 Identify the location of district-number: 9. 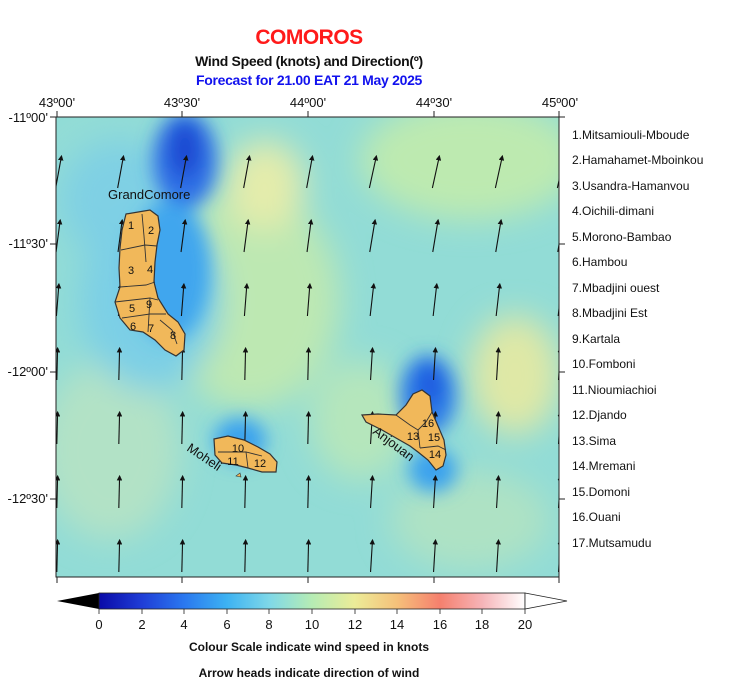
(149, 305).